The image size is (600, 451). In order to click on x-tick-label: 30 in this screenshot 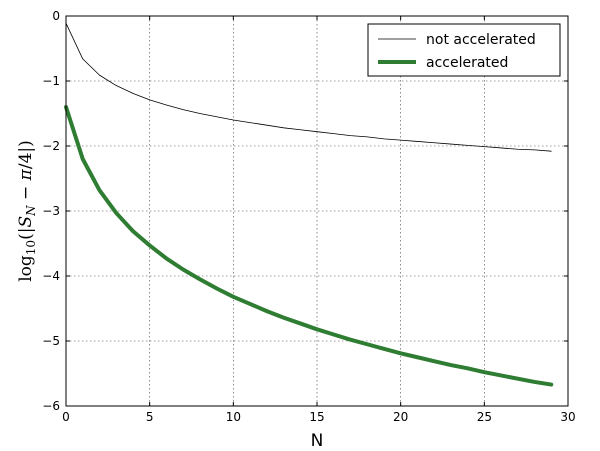, I will do `click(567, 417)`.